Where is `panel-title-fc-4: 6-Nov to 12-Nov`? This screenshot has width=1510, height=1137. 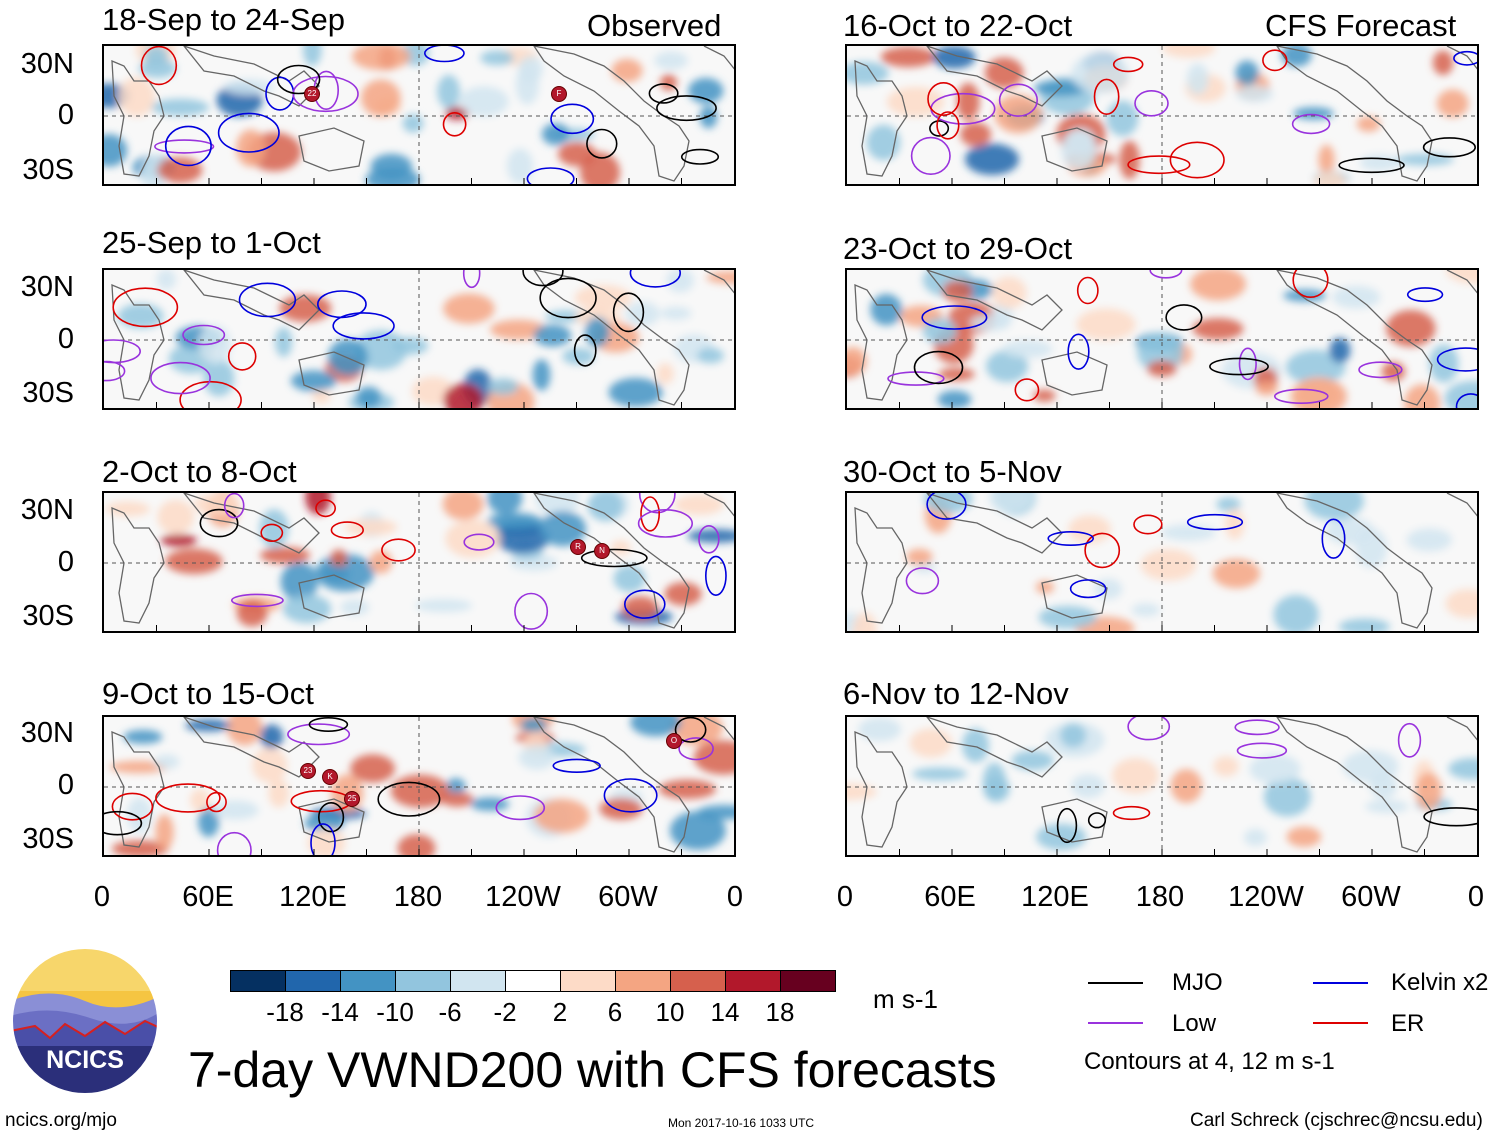 panel-title-fc-4: 6-Nov to 12-Nov is located at coordinates (956, 693).